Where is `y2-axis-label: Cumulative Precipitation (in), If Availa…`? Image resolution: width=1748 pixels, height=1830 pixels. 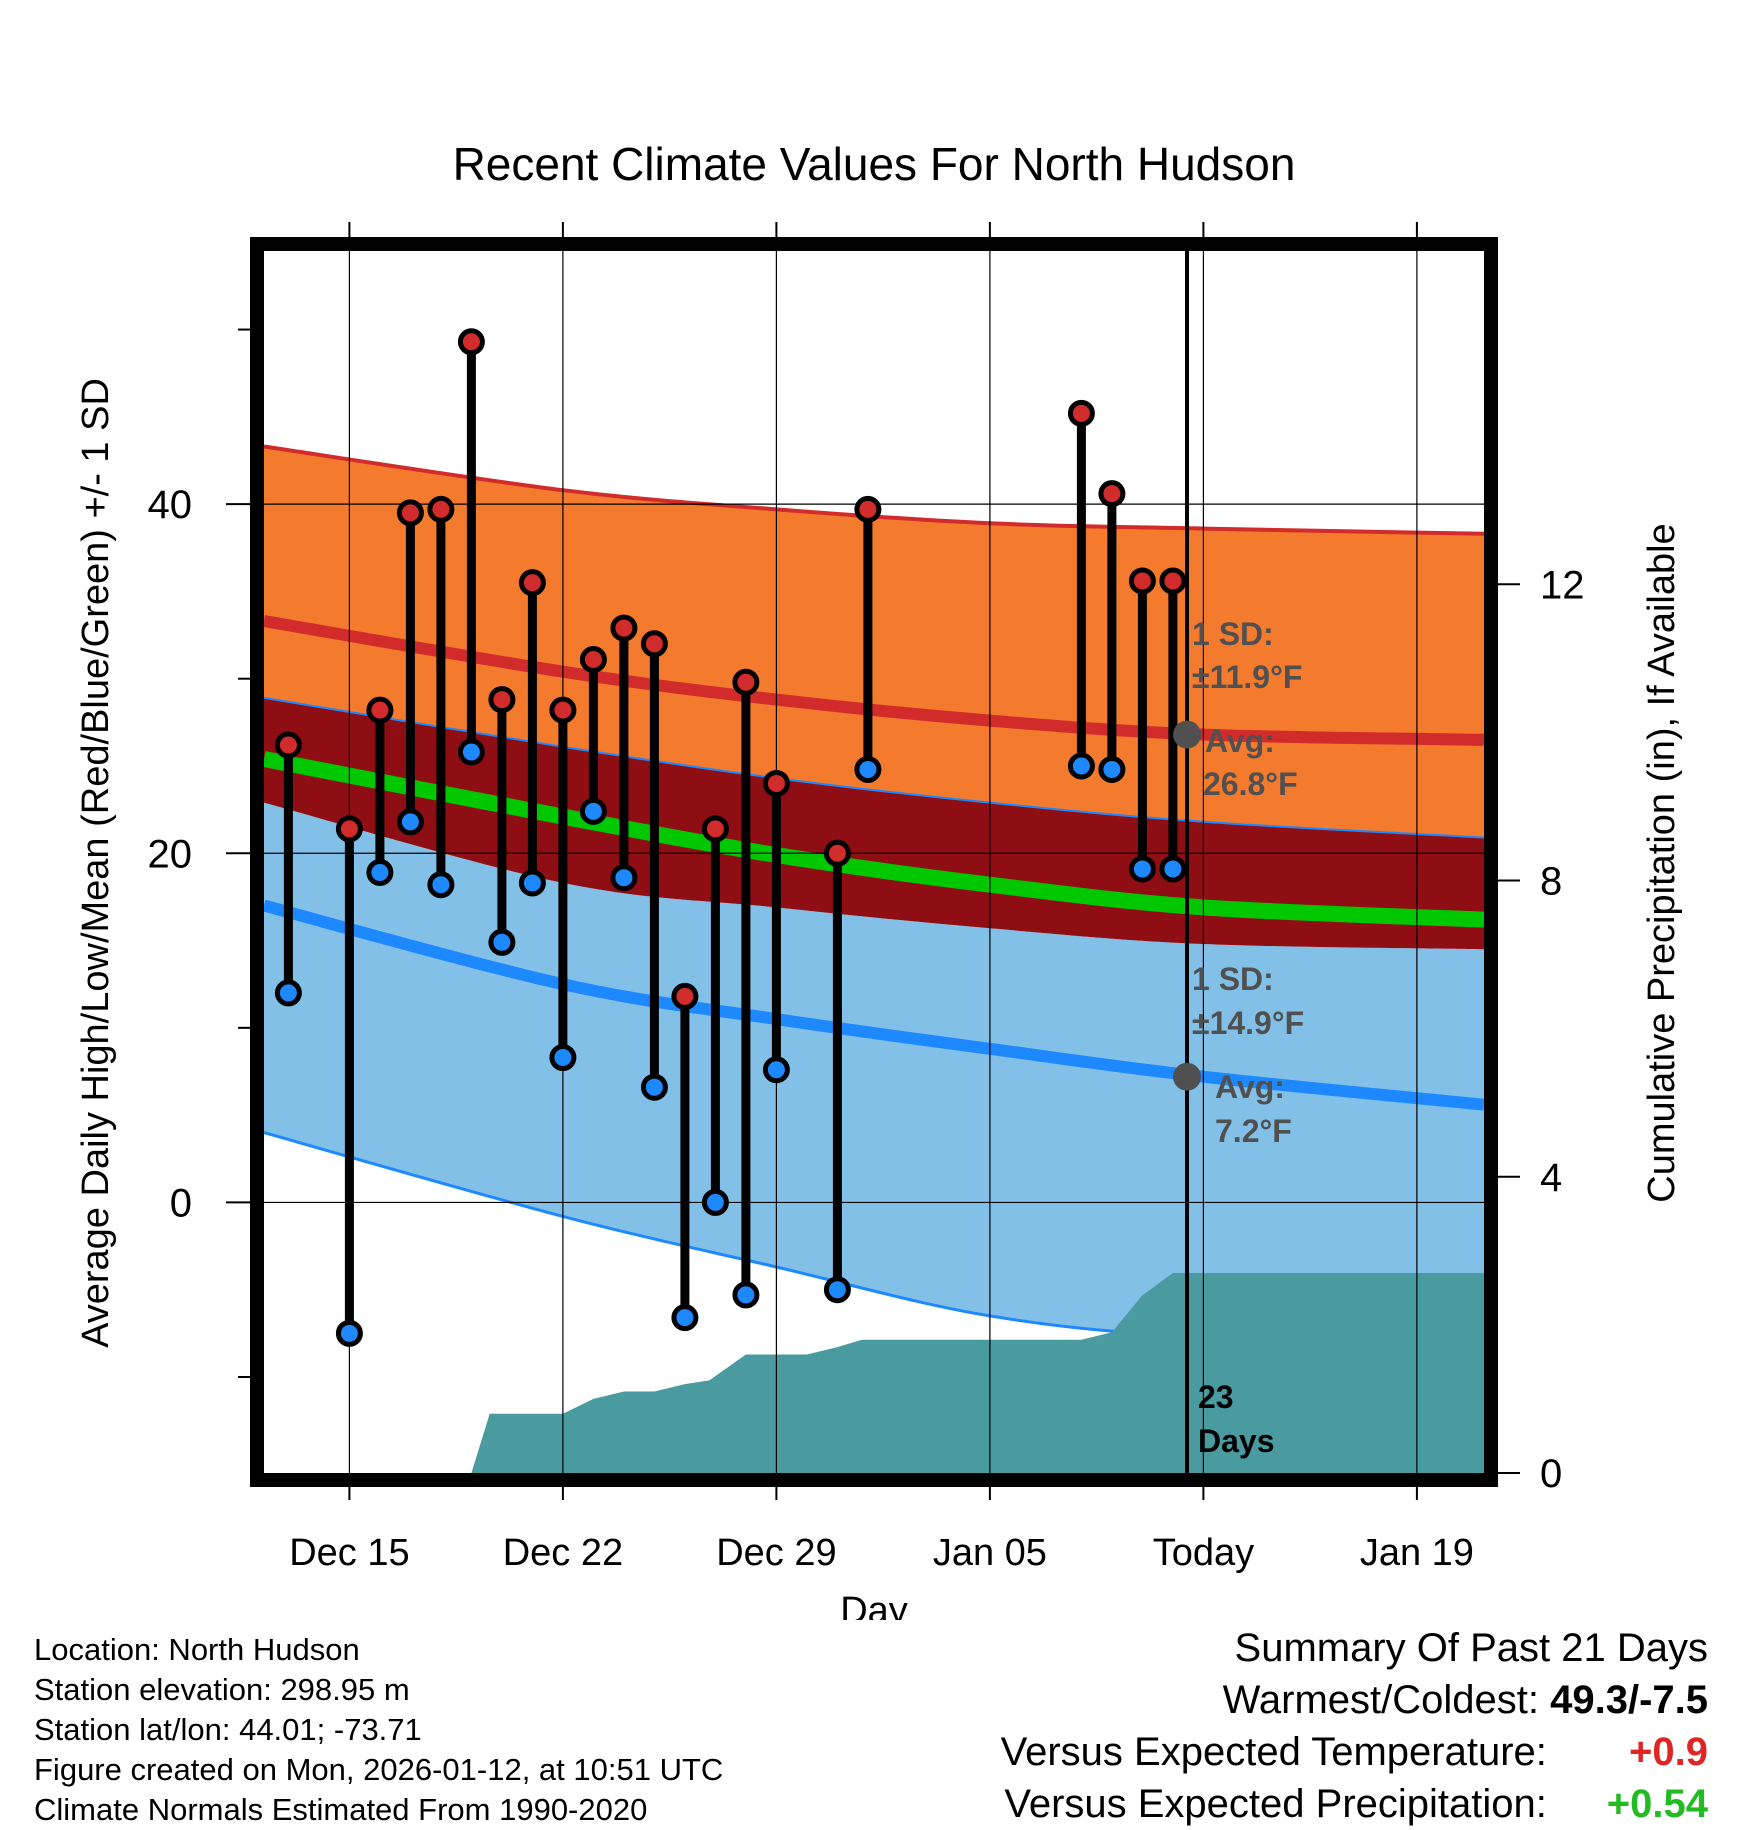
y2-axis-label: Cumulative Precipitation (in), If Availa… is located at coordinates (1662, 862).